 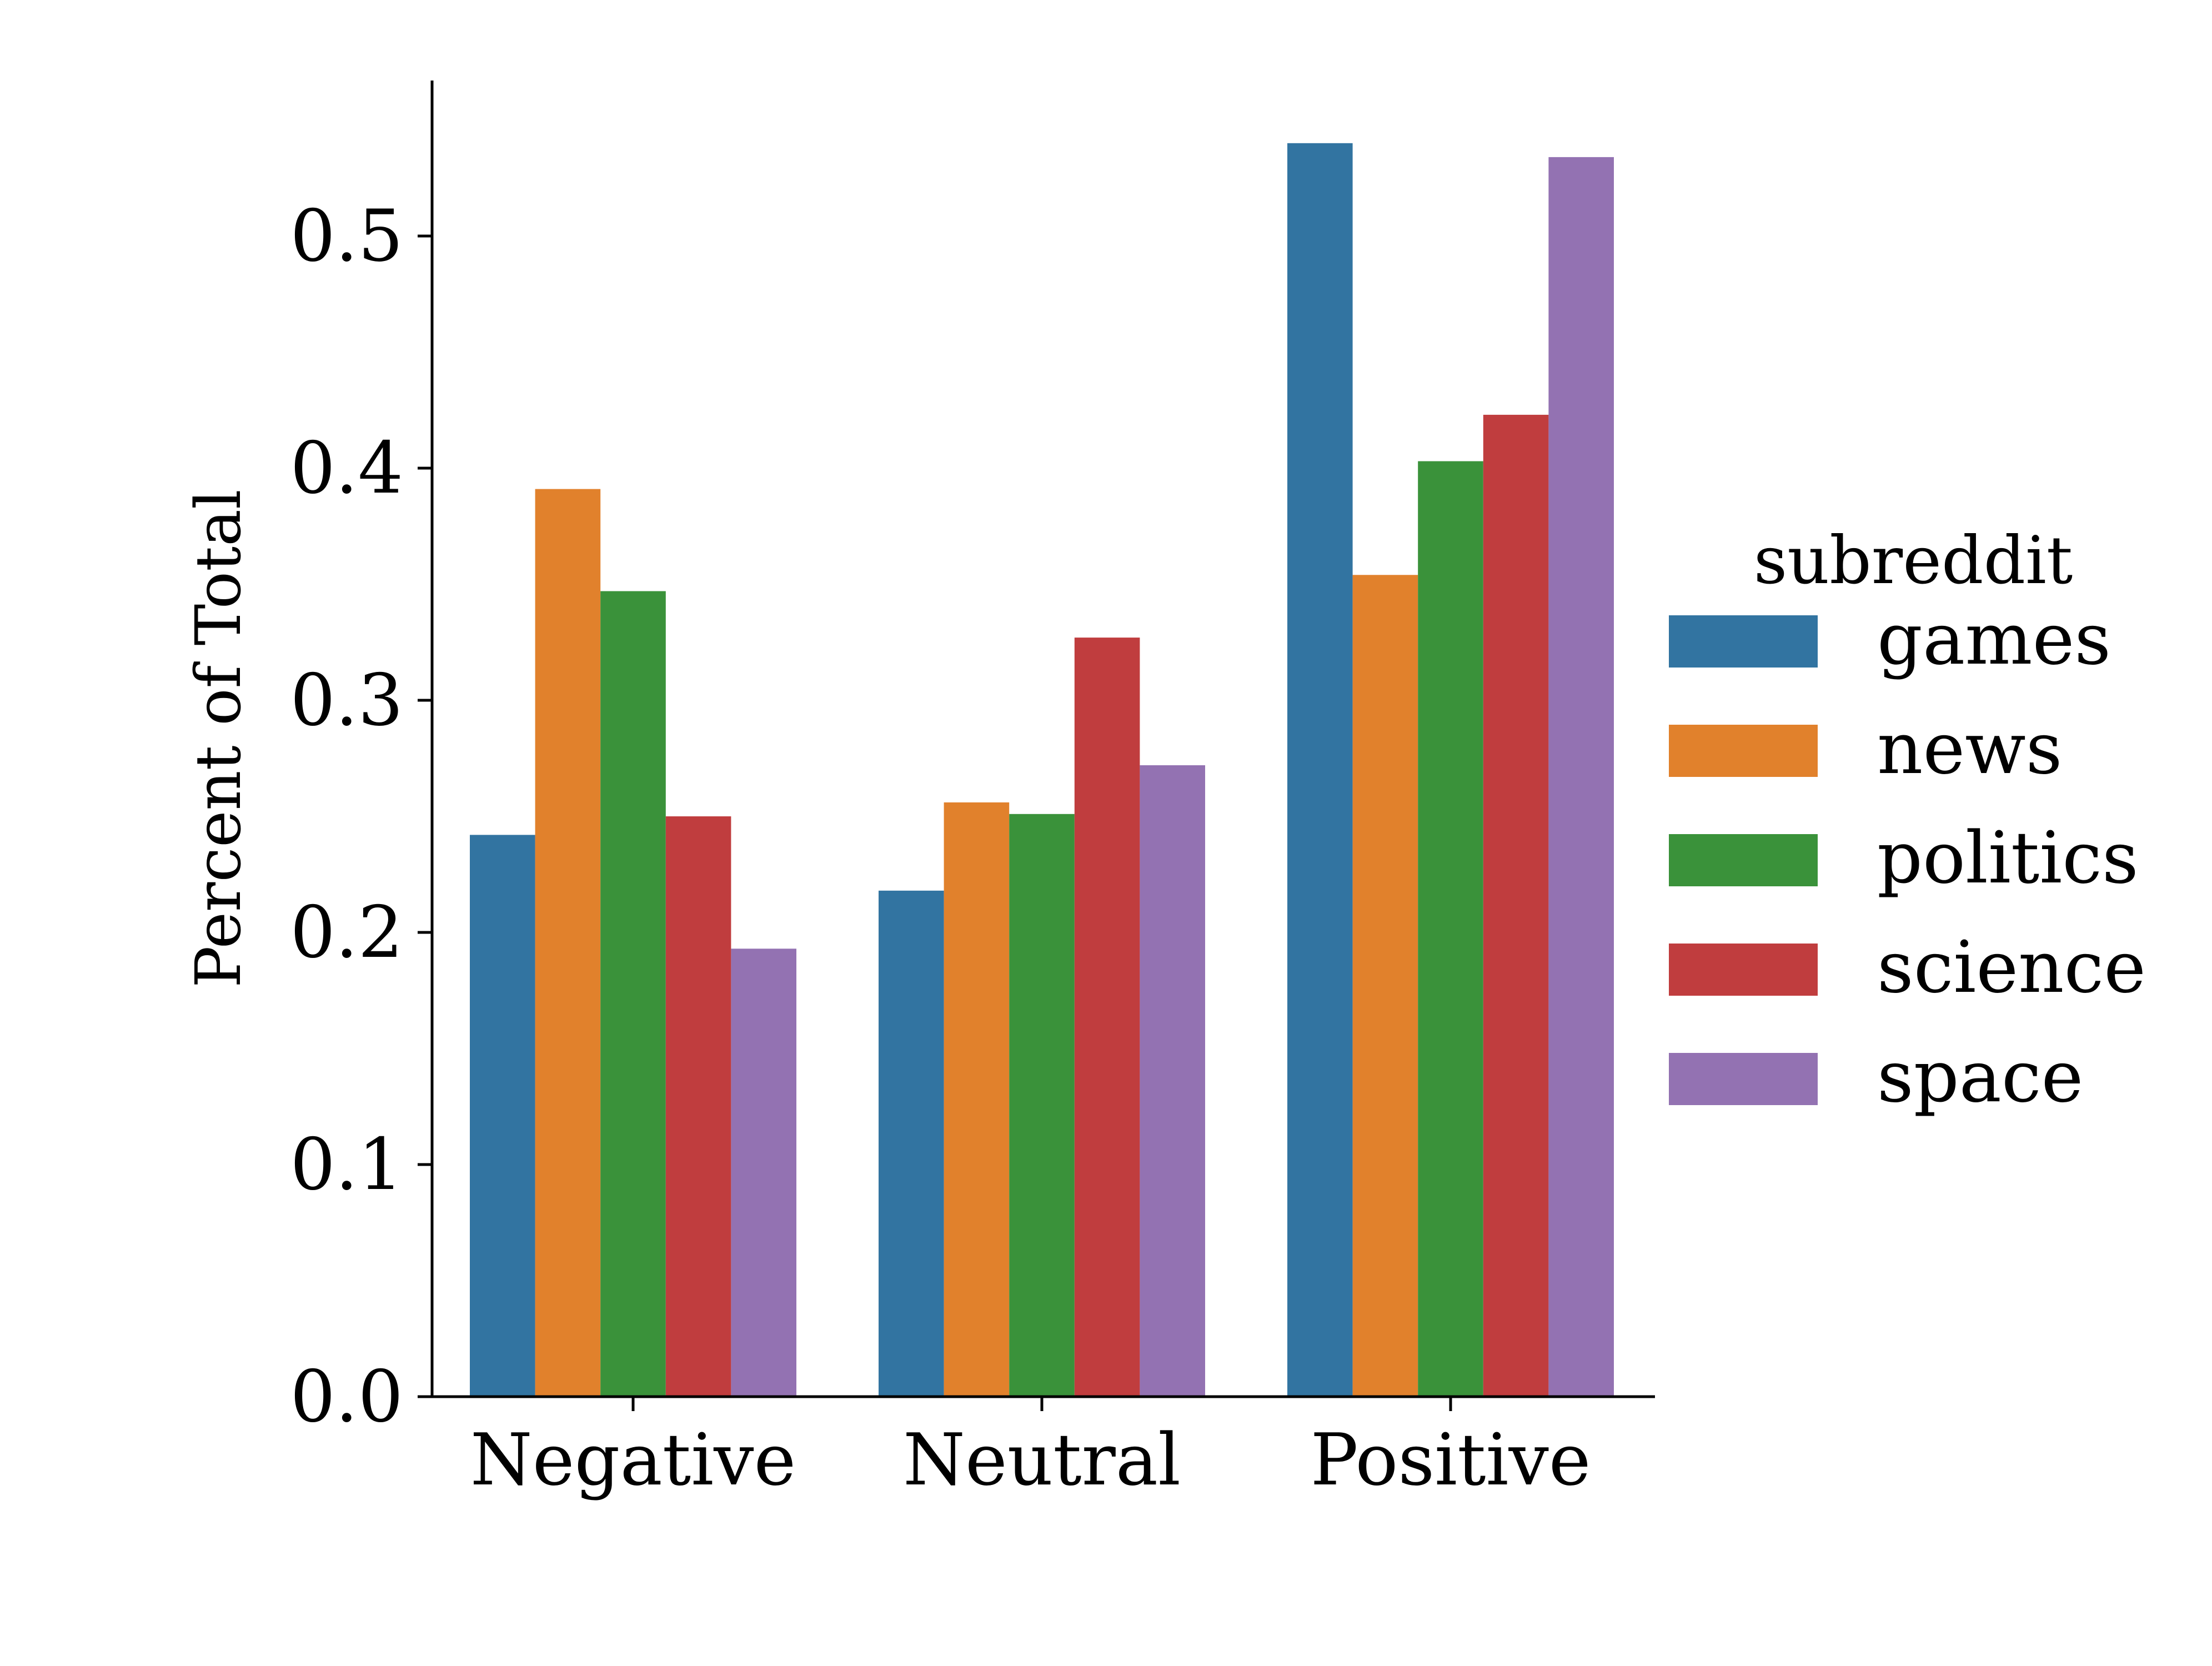 What do you see at coordinates (633, 1460) in the screenshot?
I see `x-tick-label-negative: Negative` at bounding box center [633, 1460].